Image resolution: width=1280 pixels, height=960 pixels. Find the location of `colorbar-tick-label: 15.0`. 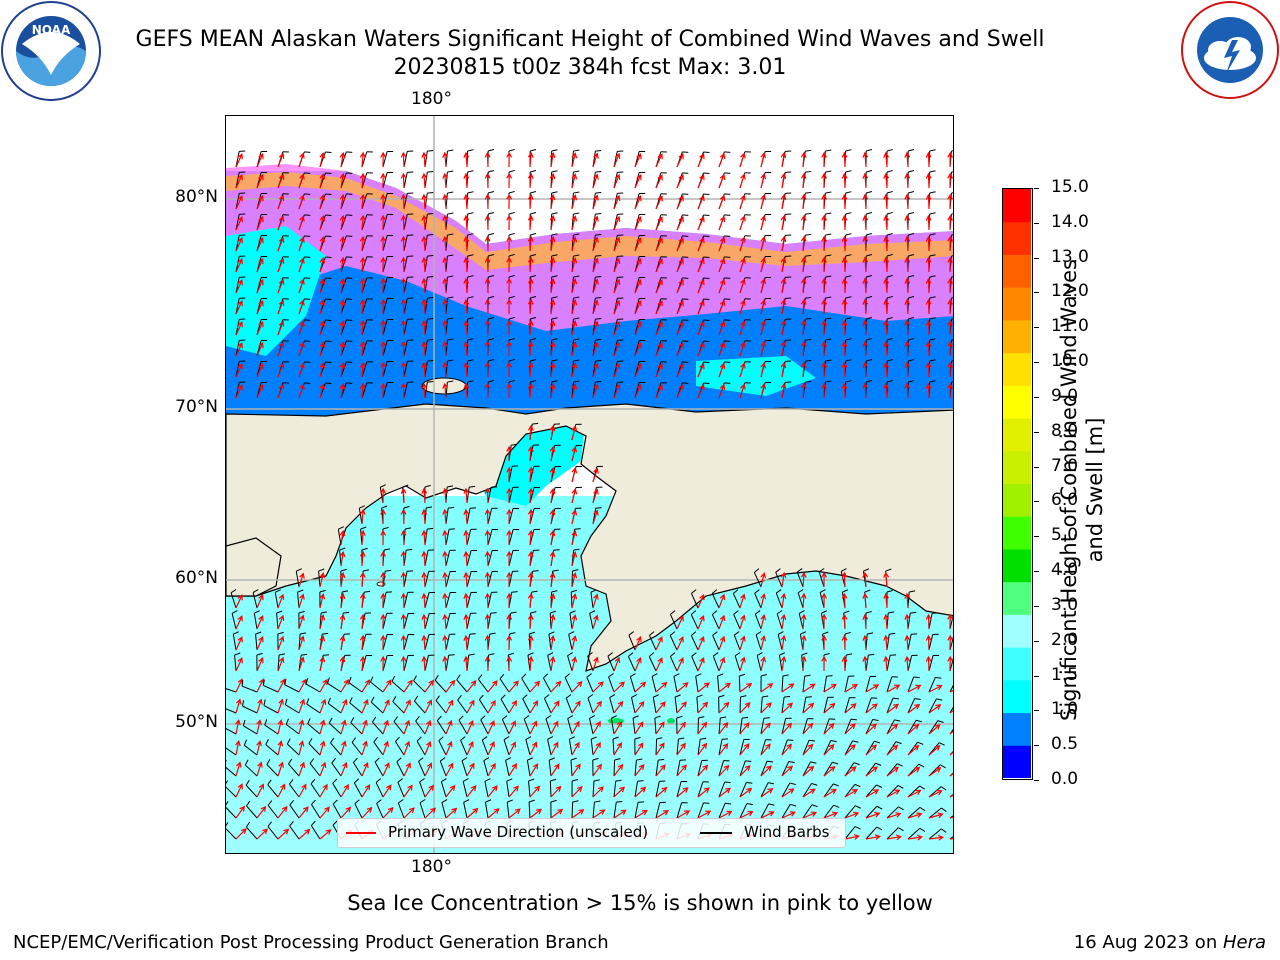

colorbar-tick-label: 15.0 is located at coordinates (1070, 187).